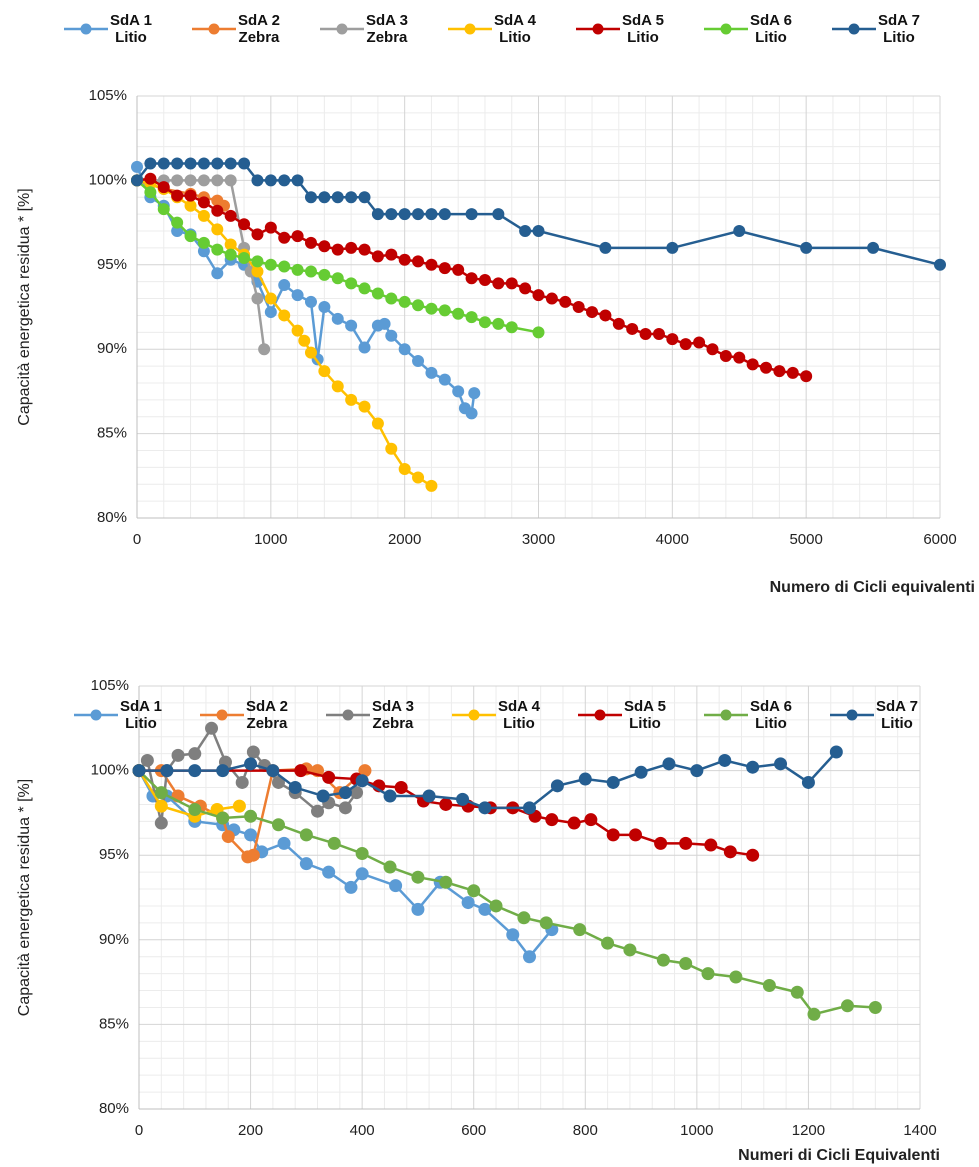 Image resolution: width=979 pixels, height=1167 pixels. I want to click on x-tick-label: 0, so click(137, 539).